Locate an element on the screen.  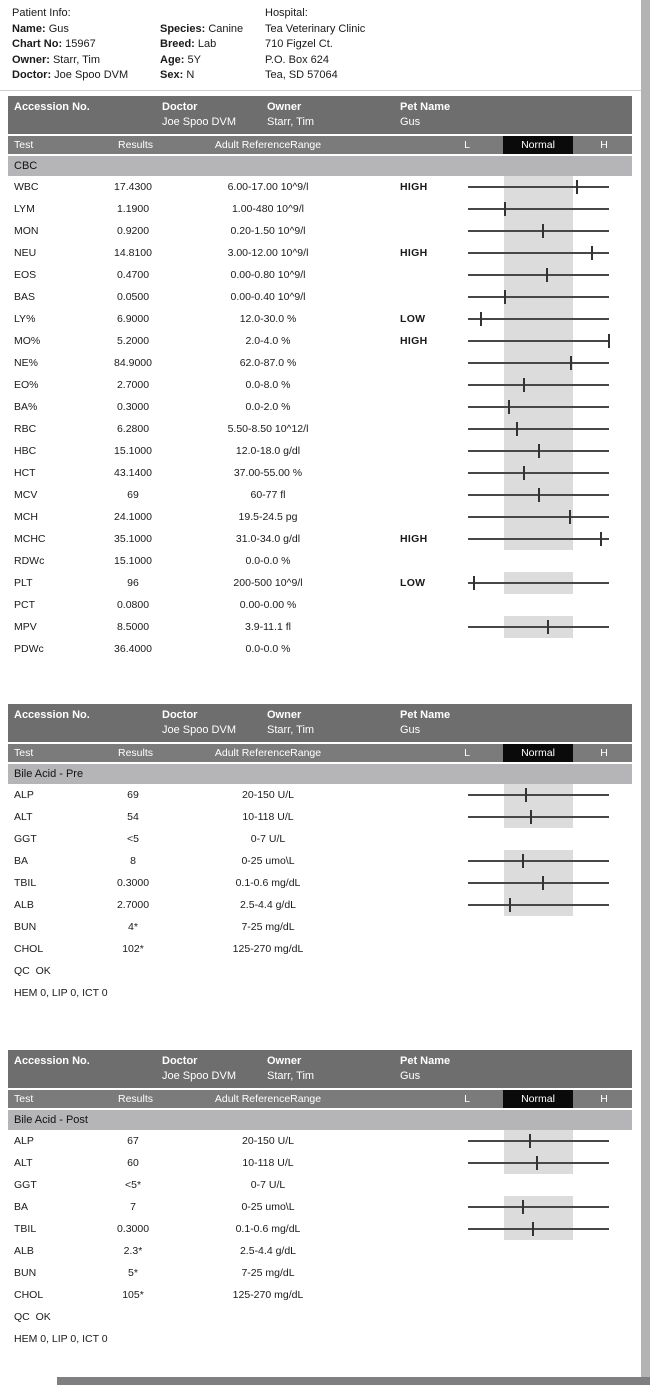
test-name: LY% is located at coordinates (25, 319).